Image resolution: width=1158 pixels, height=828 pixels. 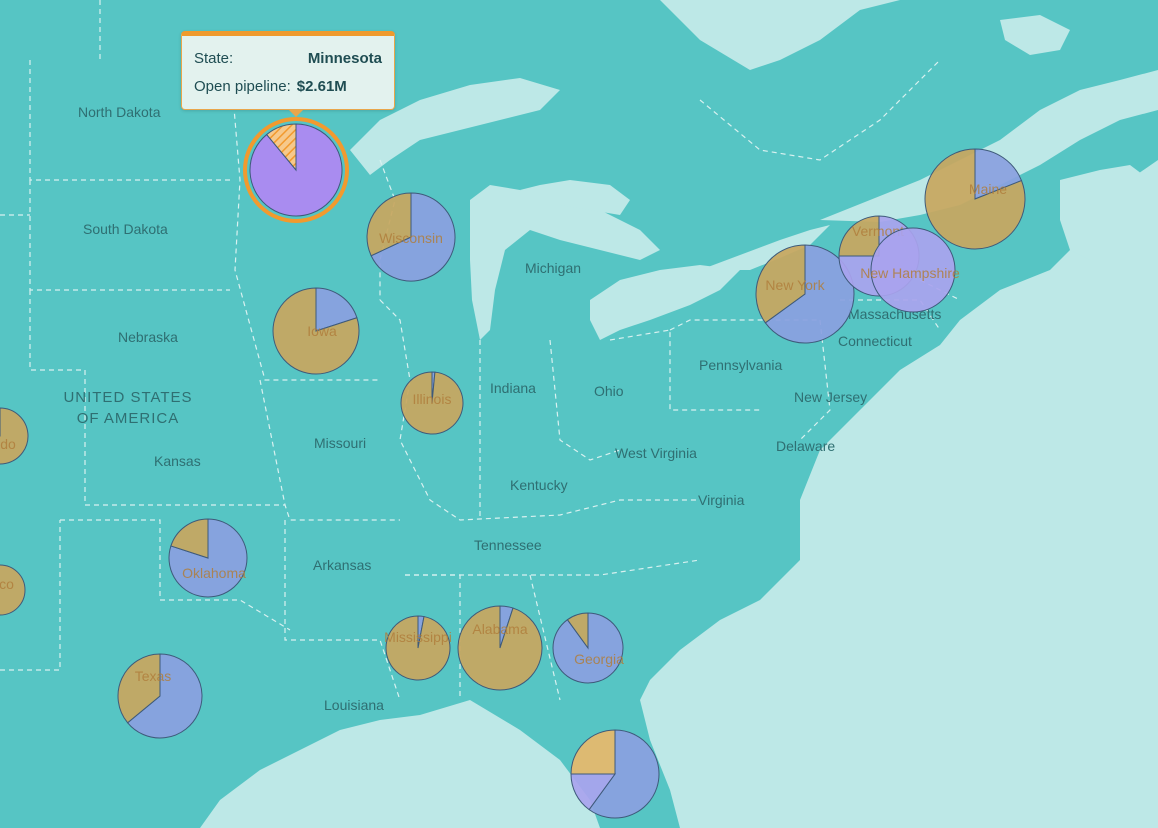 I want to click on pie-label-texas: Texas, so click(x=153, y=676).